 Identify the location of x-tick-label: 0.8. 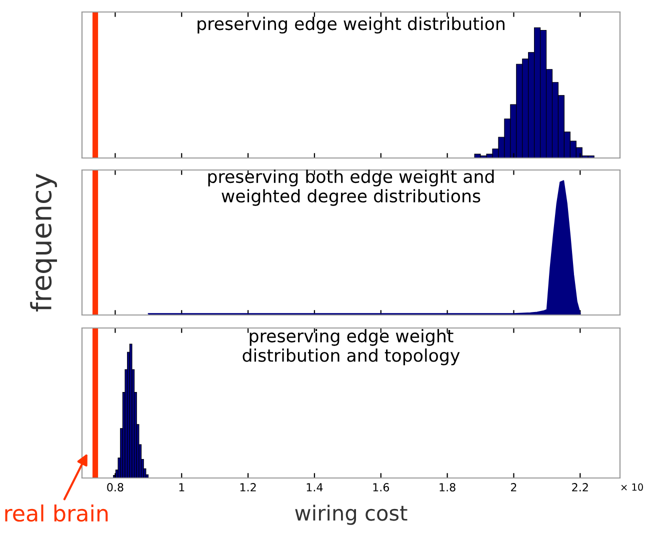
(115, 487).